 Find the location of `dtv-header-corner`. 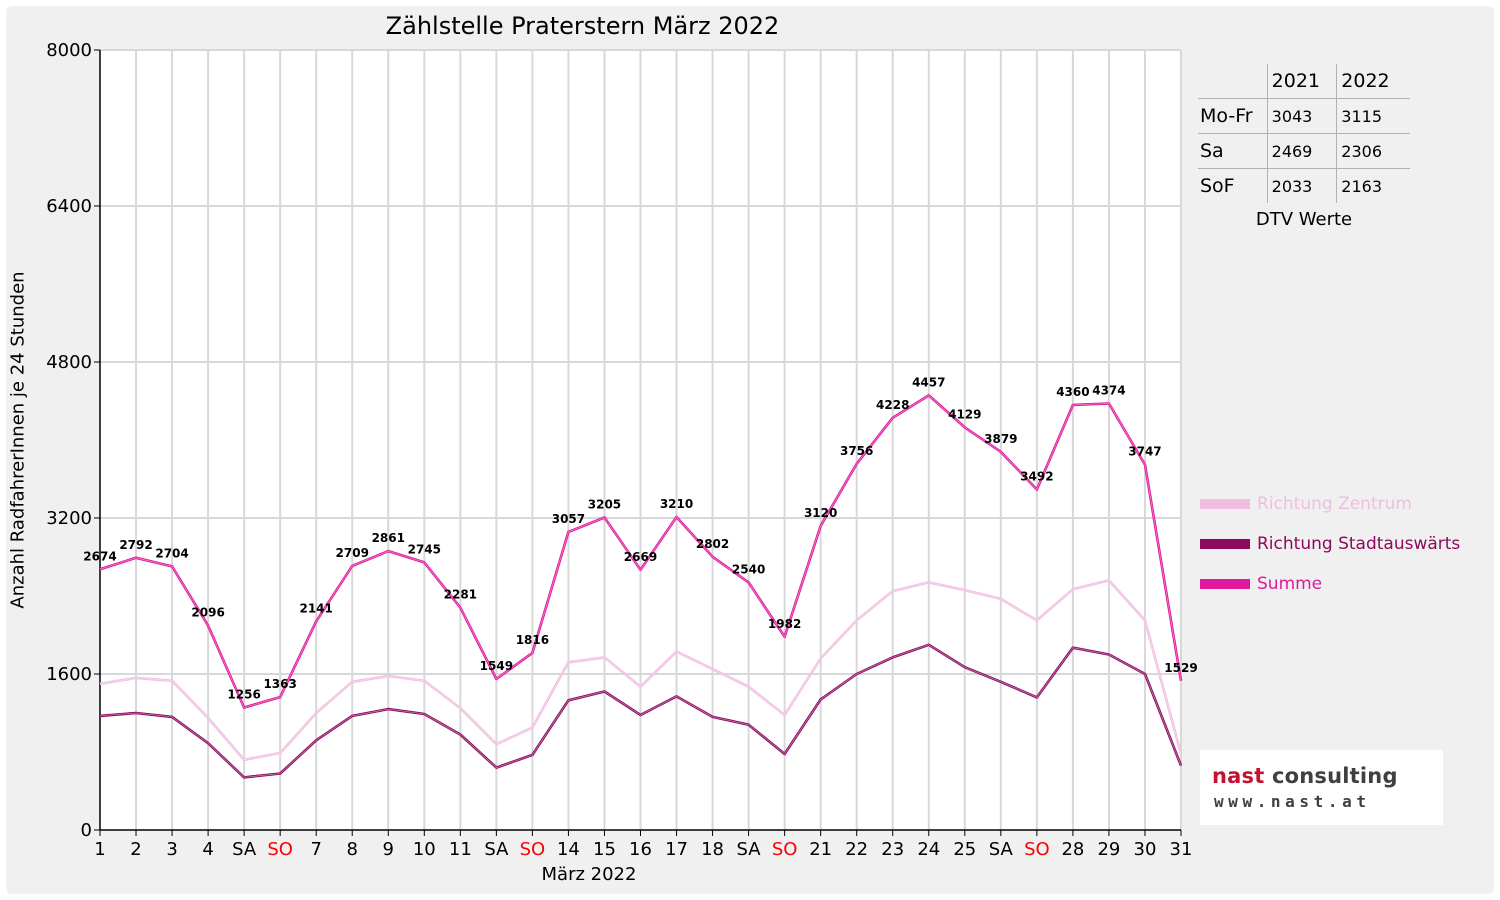

dtv-header-corner is located at coordinates (1232, 81).